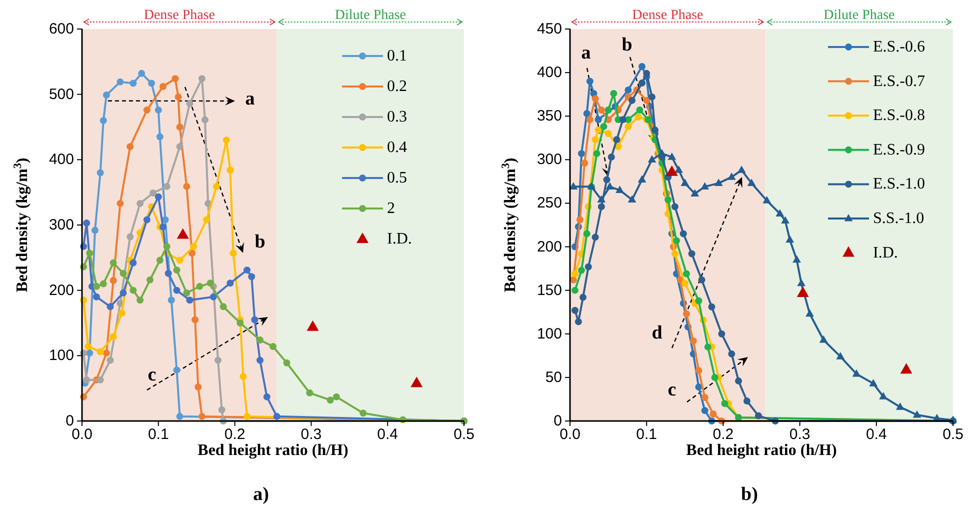  Describe the element at coordinates (397, 117) in the screenshot. I see `legend-label: 0.3` at that location.